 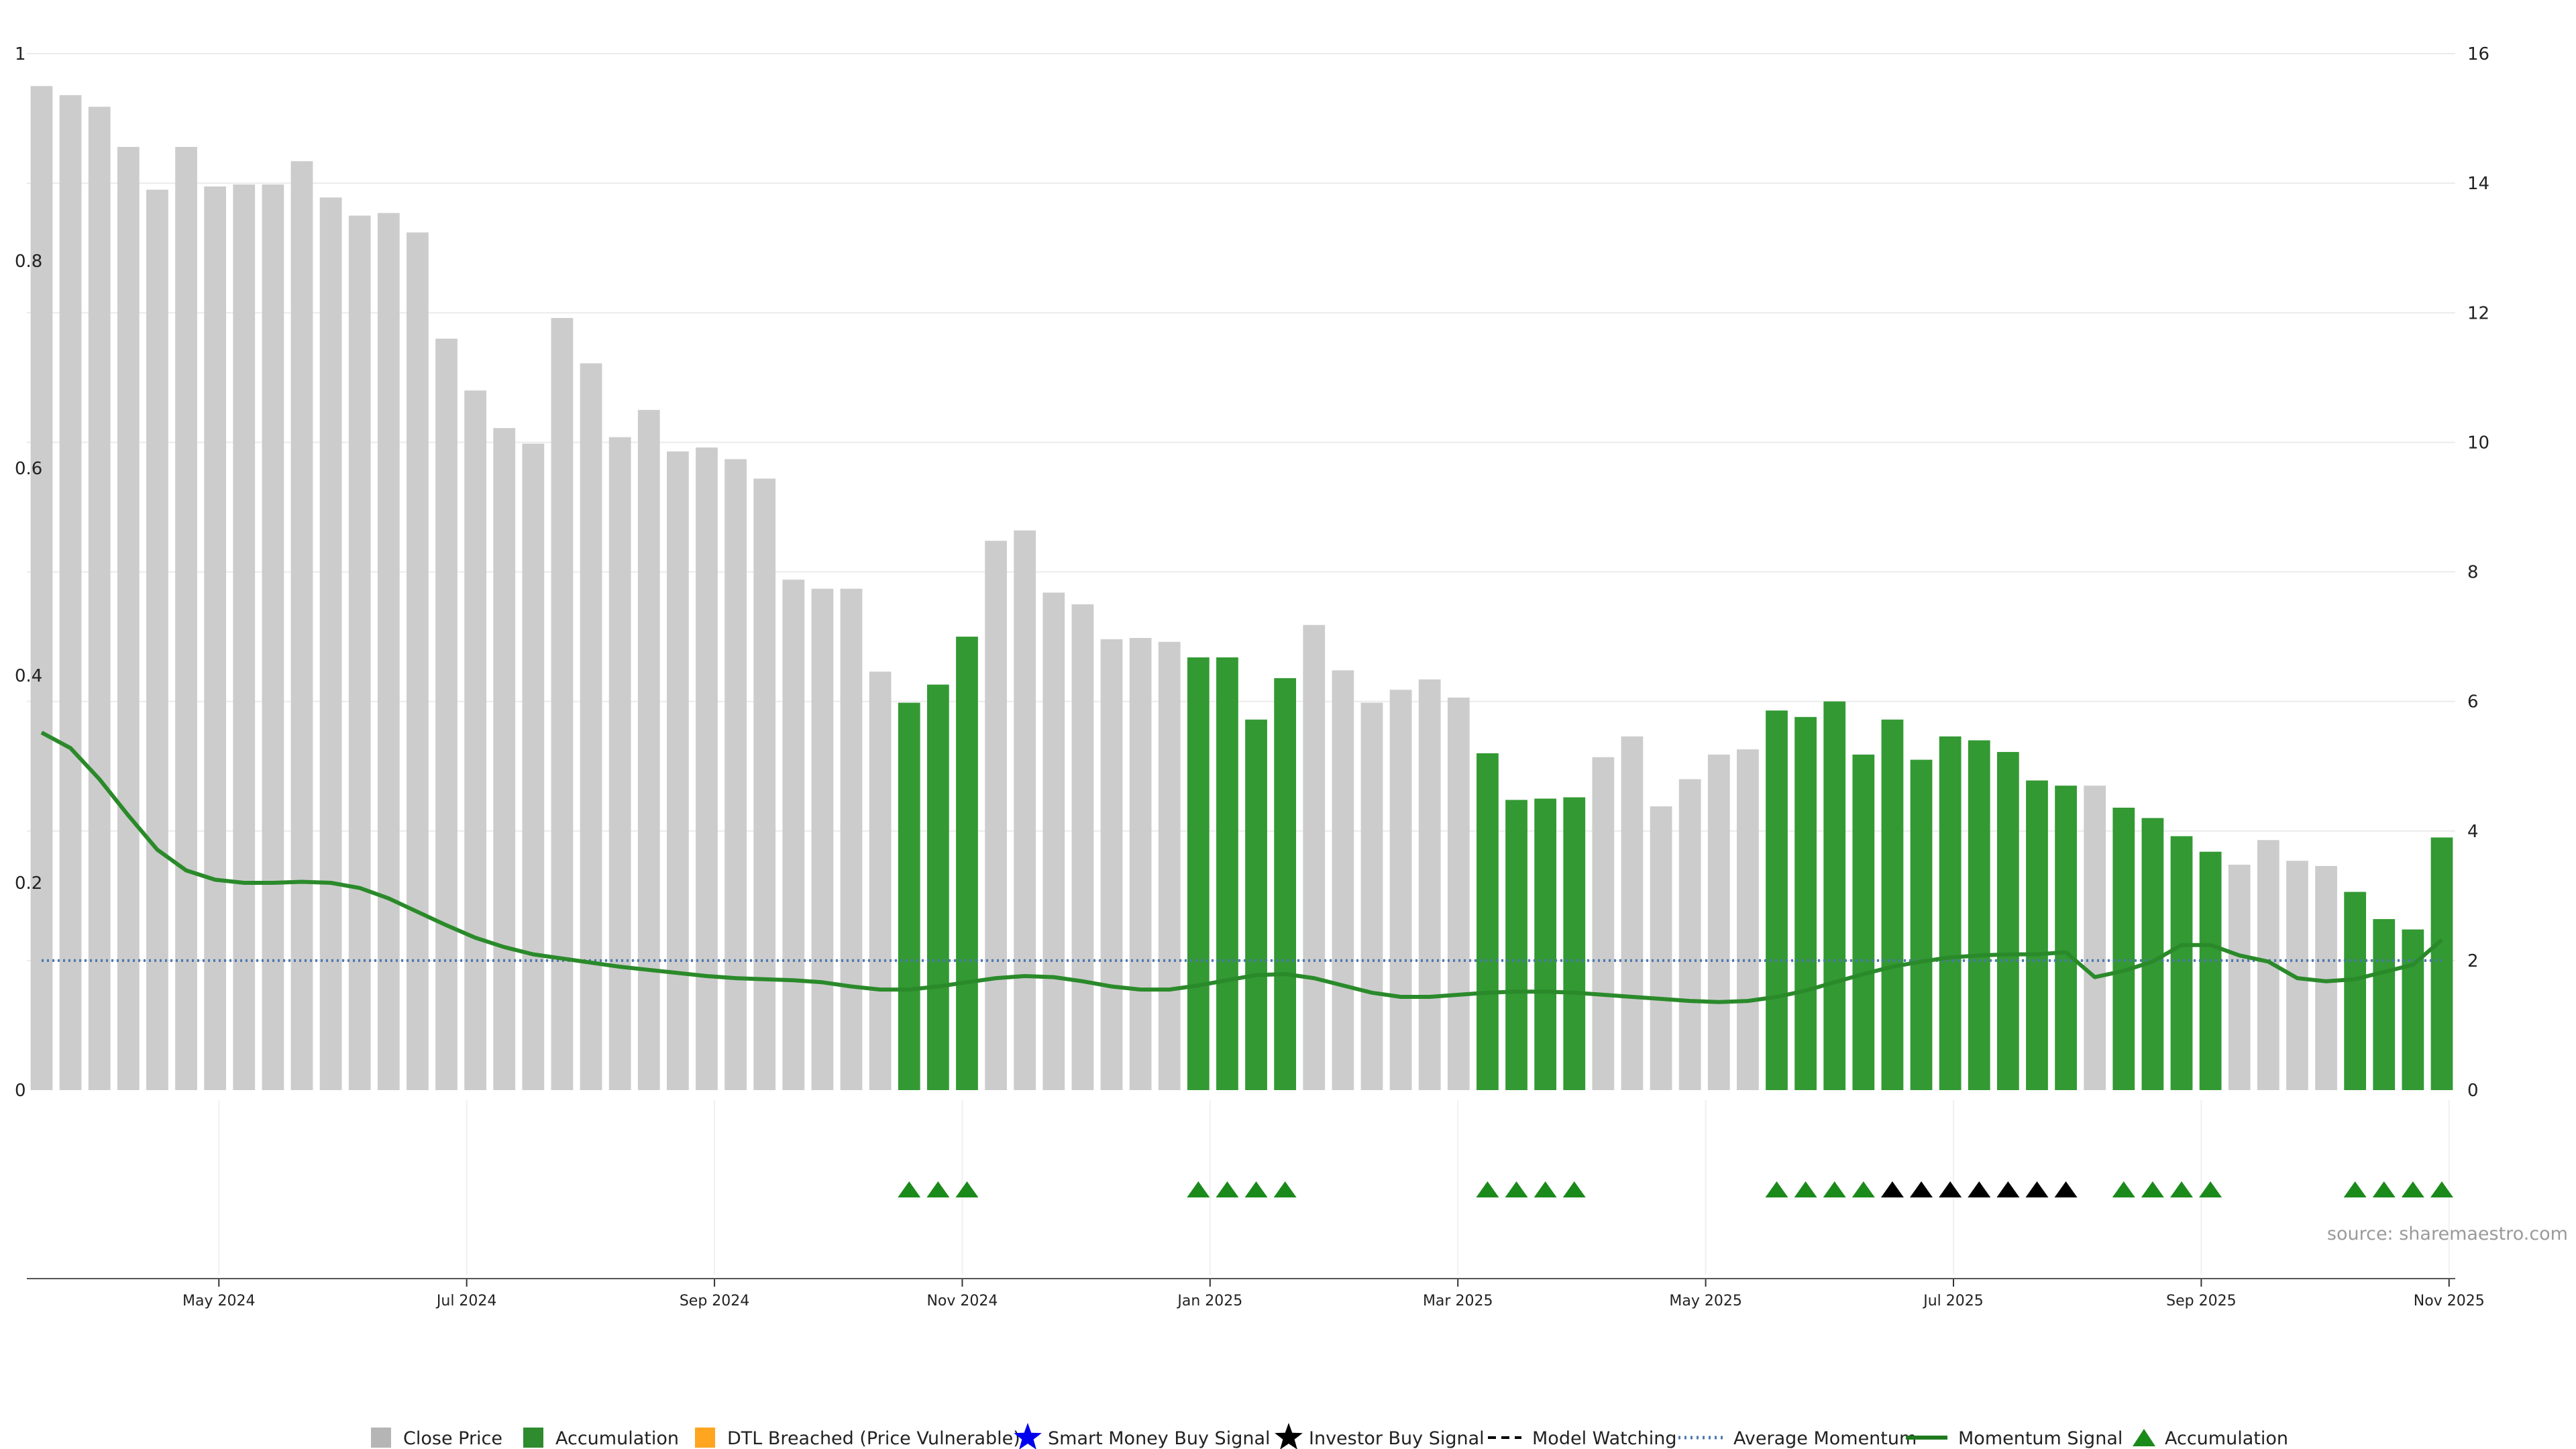 What do you see at coordinates (873, 1438) in the screenshot?
I see `legend-label: DTL Breached (Price Vulnerable)` at bounding box center [873, 1438].